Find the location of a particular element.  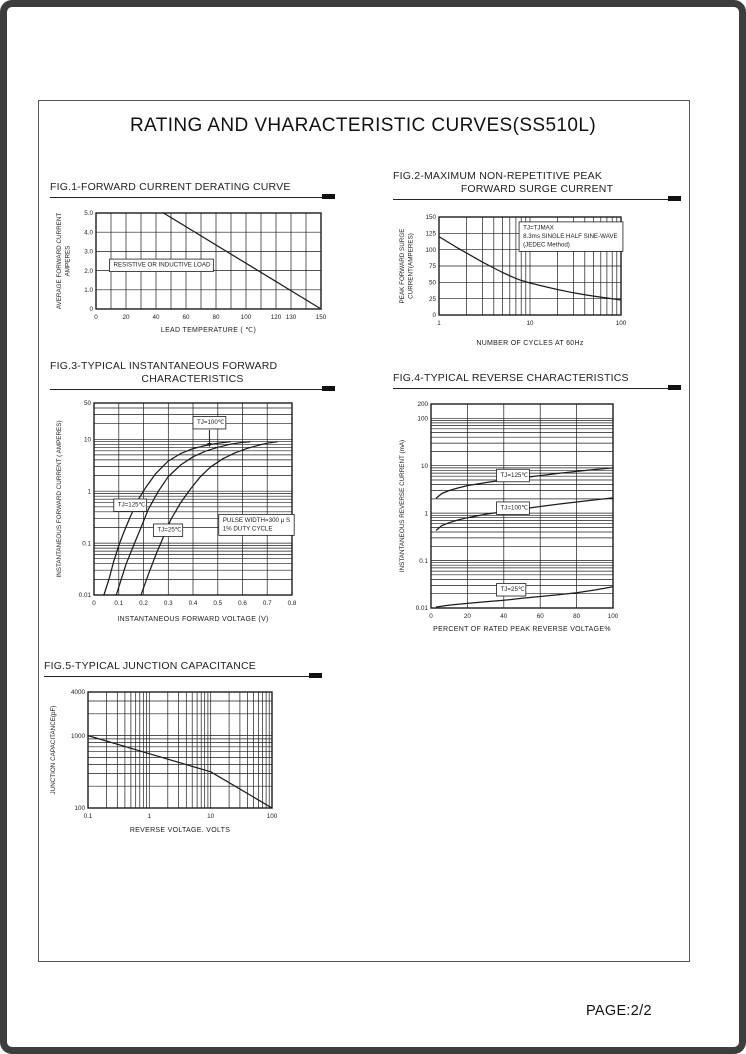

svg-text: 25 is located at coordinates (433, 299).